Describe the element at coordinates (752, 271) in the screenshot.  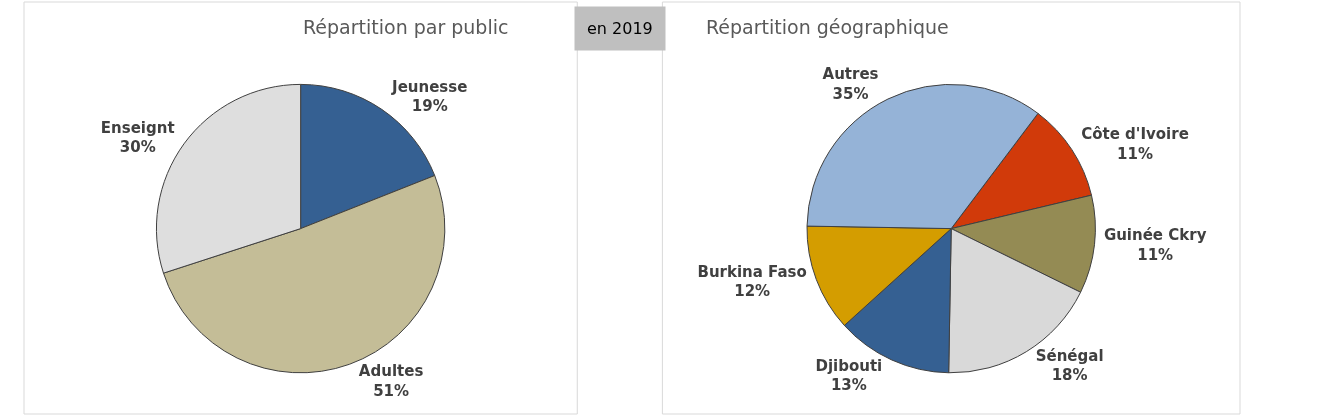
I see `slice-label: Burkina Faso` at that location.